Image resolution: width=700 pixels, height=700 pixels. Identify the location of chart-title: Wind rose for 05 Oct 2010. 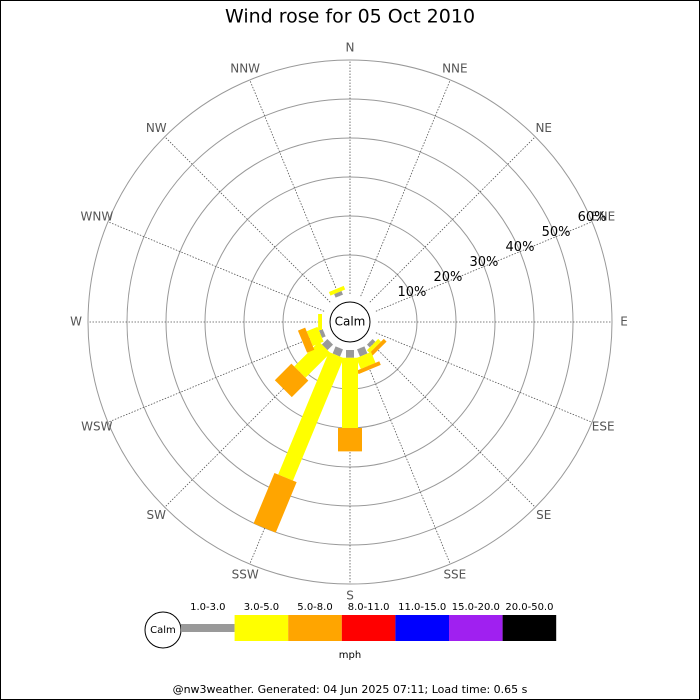
(350, 17).